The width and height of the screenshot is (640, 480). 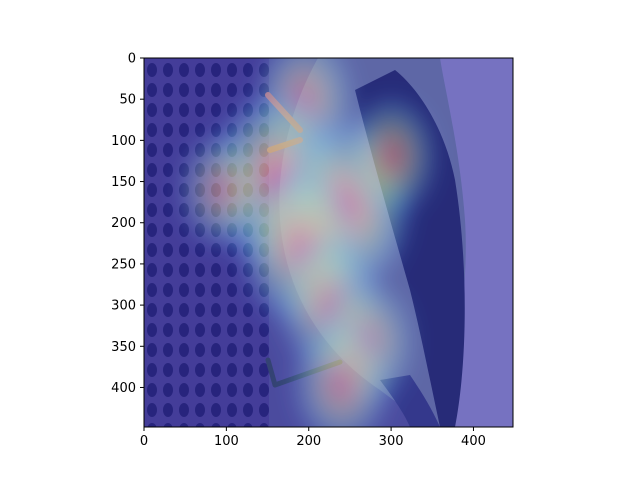 What do you see at coordinates (127, 100) in the screenshot?
I see `y-tick-label: 50` at bounding box center [127, 100].